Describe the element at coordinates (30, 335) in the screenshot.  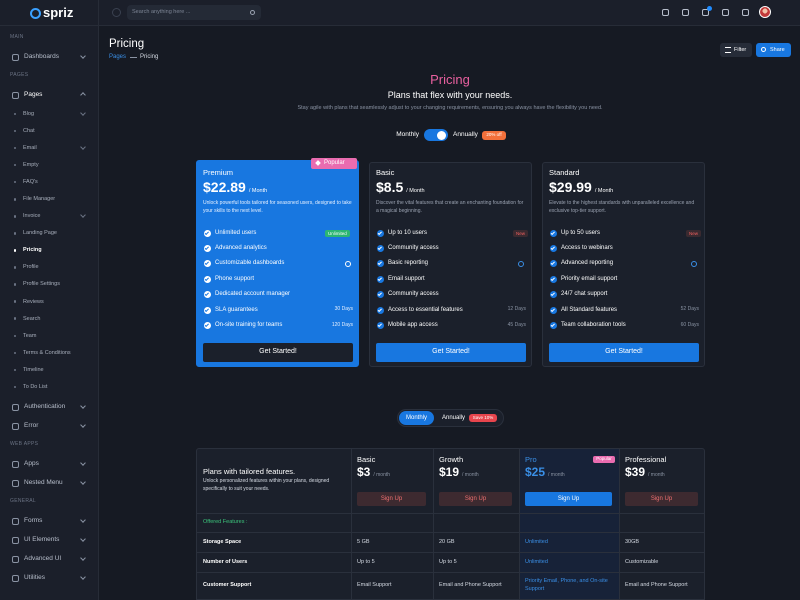
I see `sidebar-subitem: Team` at that location.